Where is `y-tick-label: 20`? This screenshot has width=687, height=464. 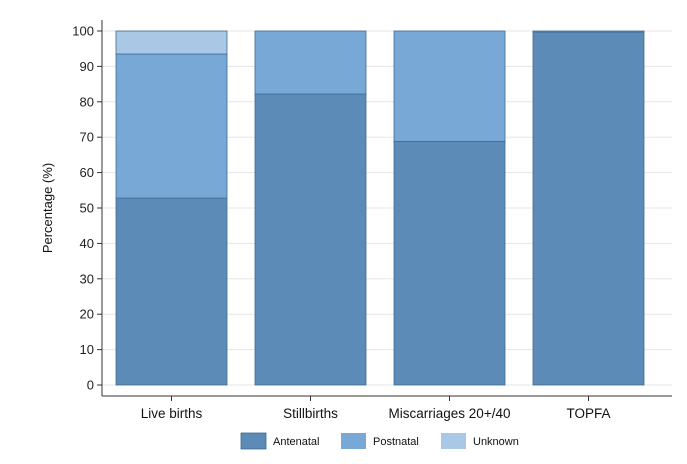
y-tick-label: 20 is located at coordinates (87, 314).